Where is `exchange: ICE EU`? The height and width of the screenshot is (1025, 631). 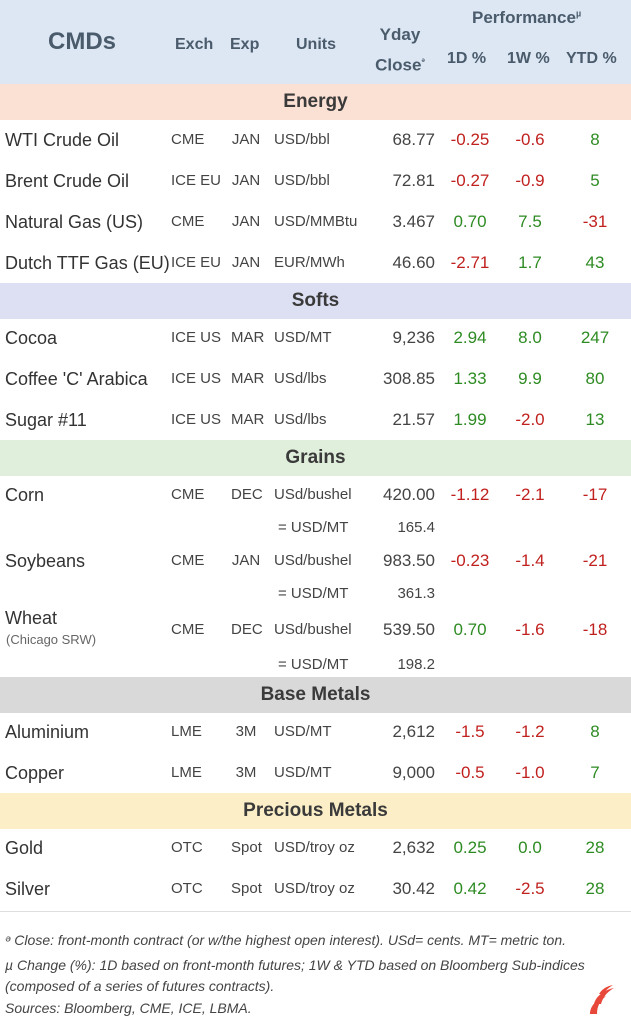 exchange: ICE EU is located at coordinates (196, 262).